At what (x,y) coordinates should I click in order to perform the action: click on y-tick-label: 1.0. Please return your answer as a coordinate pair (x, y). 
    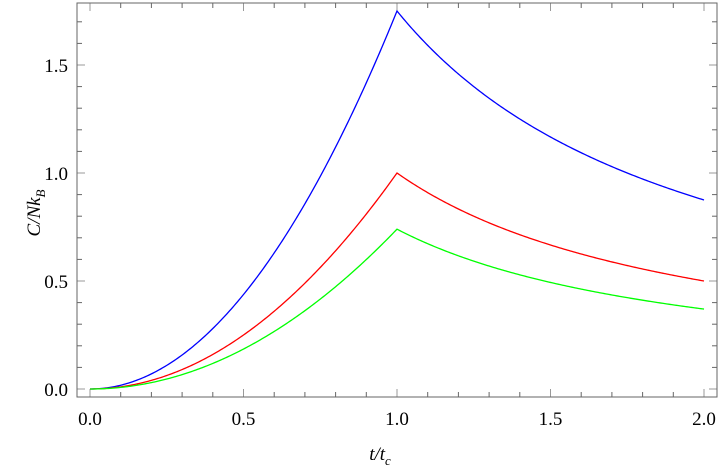
    Looking at the image, I should click on (56, 174).